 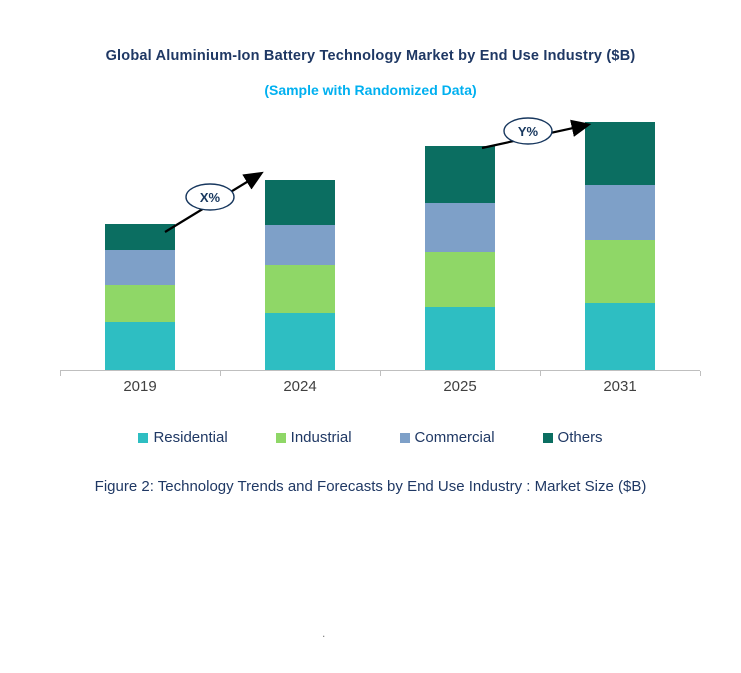 What do you see at coordinates (140, 386) in the screenshot?
I see `x-axis-label-2019: 2019` at bounding box center [140, 386].